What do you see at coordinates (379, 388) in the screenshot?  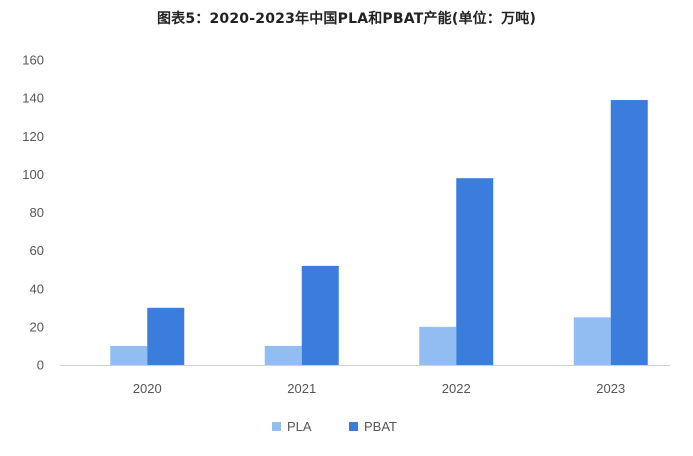 I see `x-axis-ticks: 2020 2021 2022 2023` at bounding box center [379, 388].